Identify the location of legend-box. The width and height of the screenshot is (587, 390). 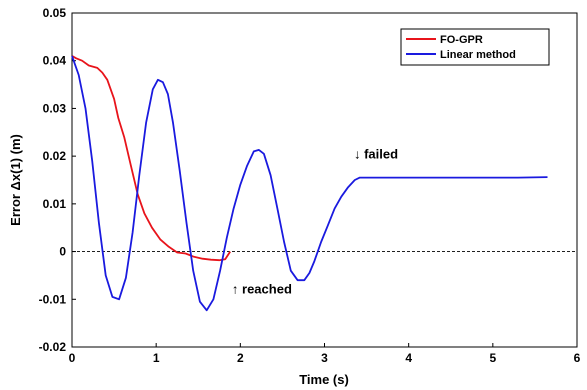
(475, 47).